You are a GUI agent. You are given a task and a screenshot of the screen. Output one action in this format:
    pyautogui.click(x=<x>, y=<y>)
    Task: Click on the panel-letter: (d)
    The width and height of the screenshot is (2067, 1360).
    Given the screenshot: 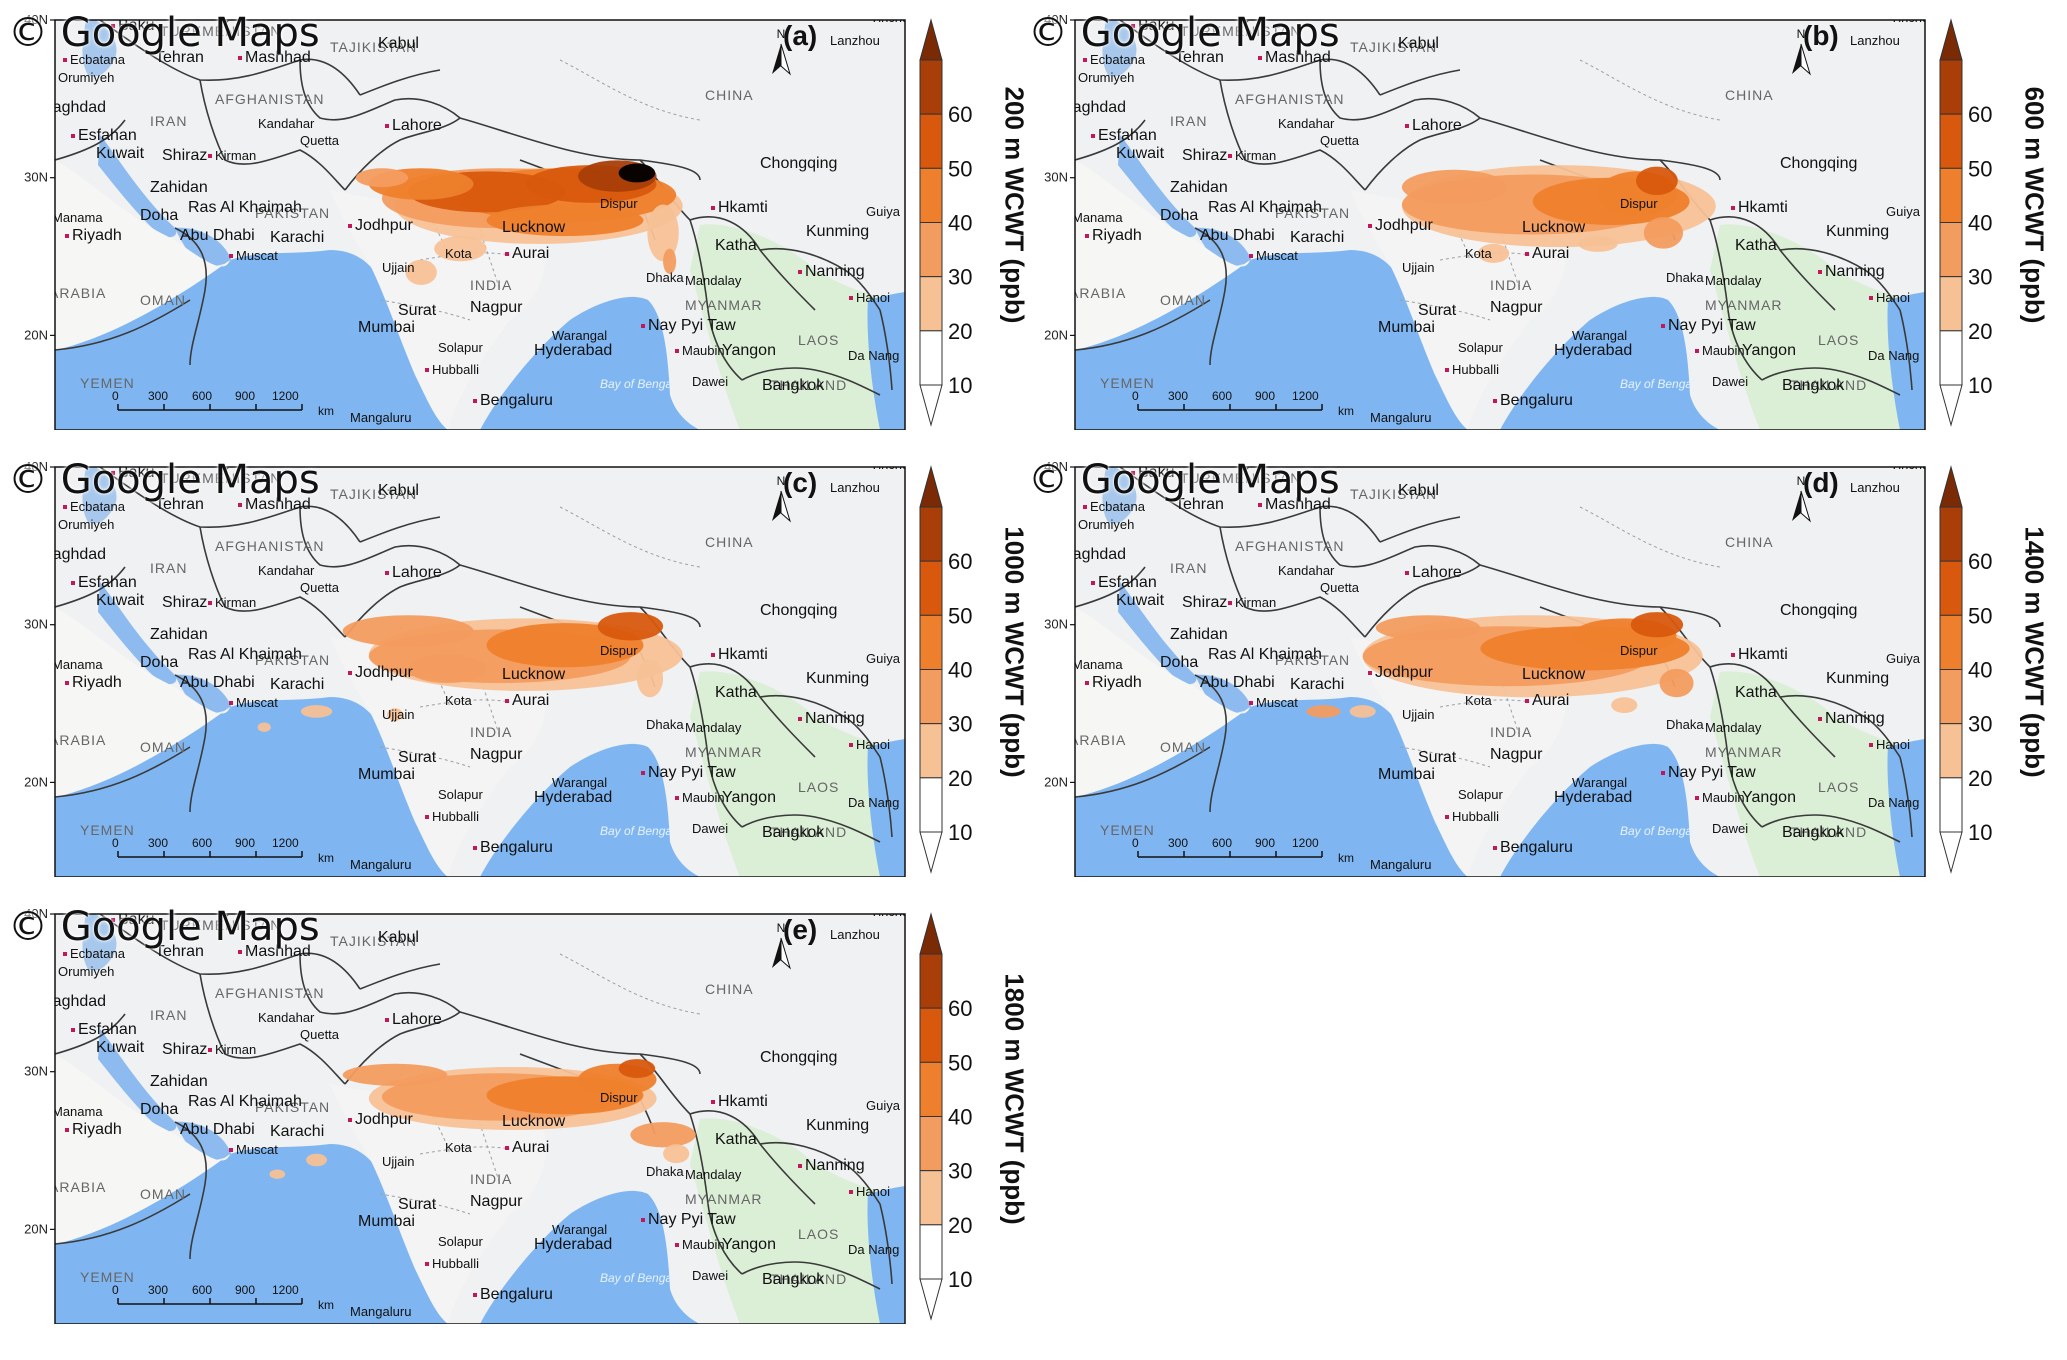 What is the action you would take?
    pyautogui.click(x=1821, y=482)
    